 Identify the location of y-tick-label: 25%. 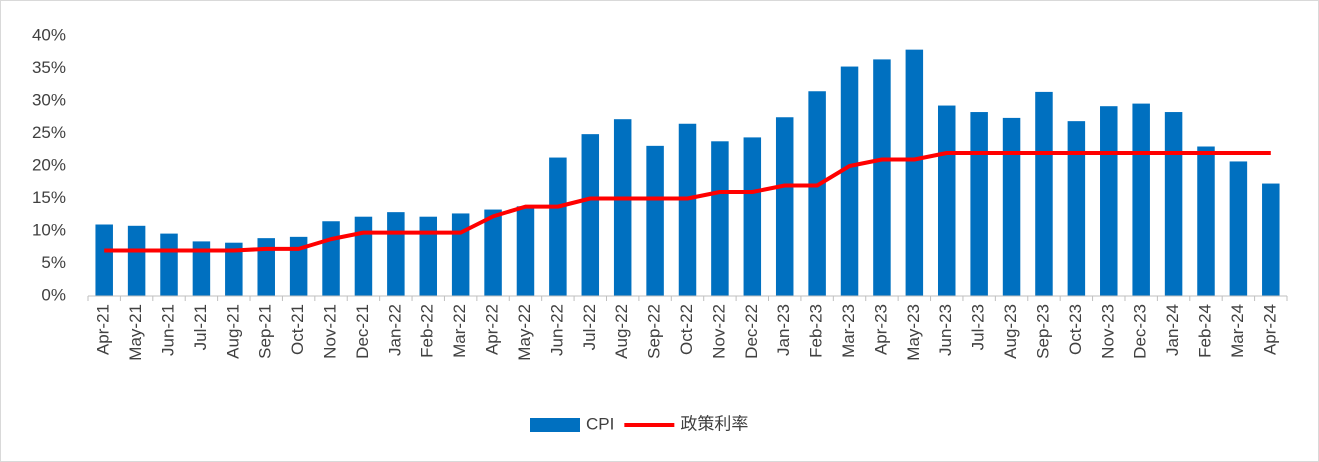
(49, 132).